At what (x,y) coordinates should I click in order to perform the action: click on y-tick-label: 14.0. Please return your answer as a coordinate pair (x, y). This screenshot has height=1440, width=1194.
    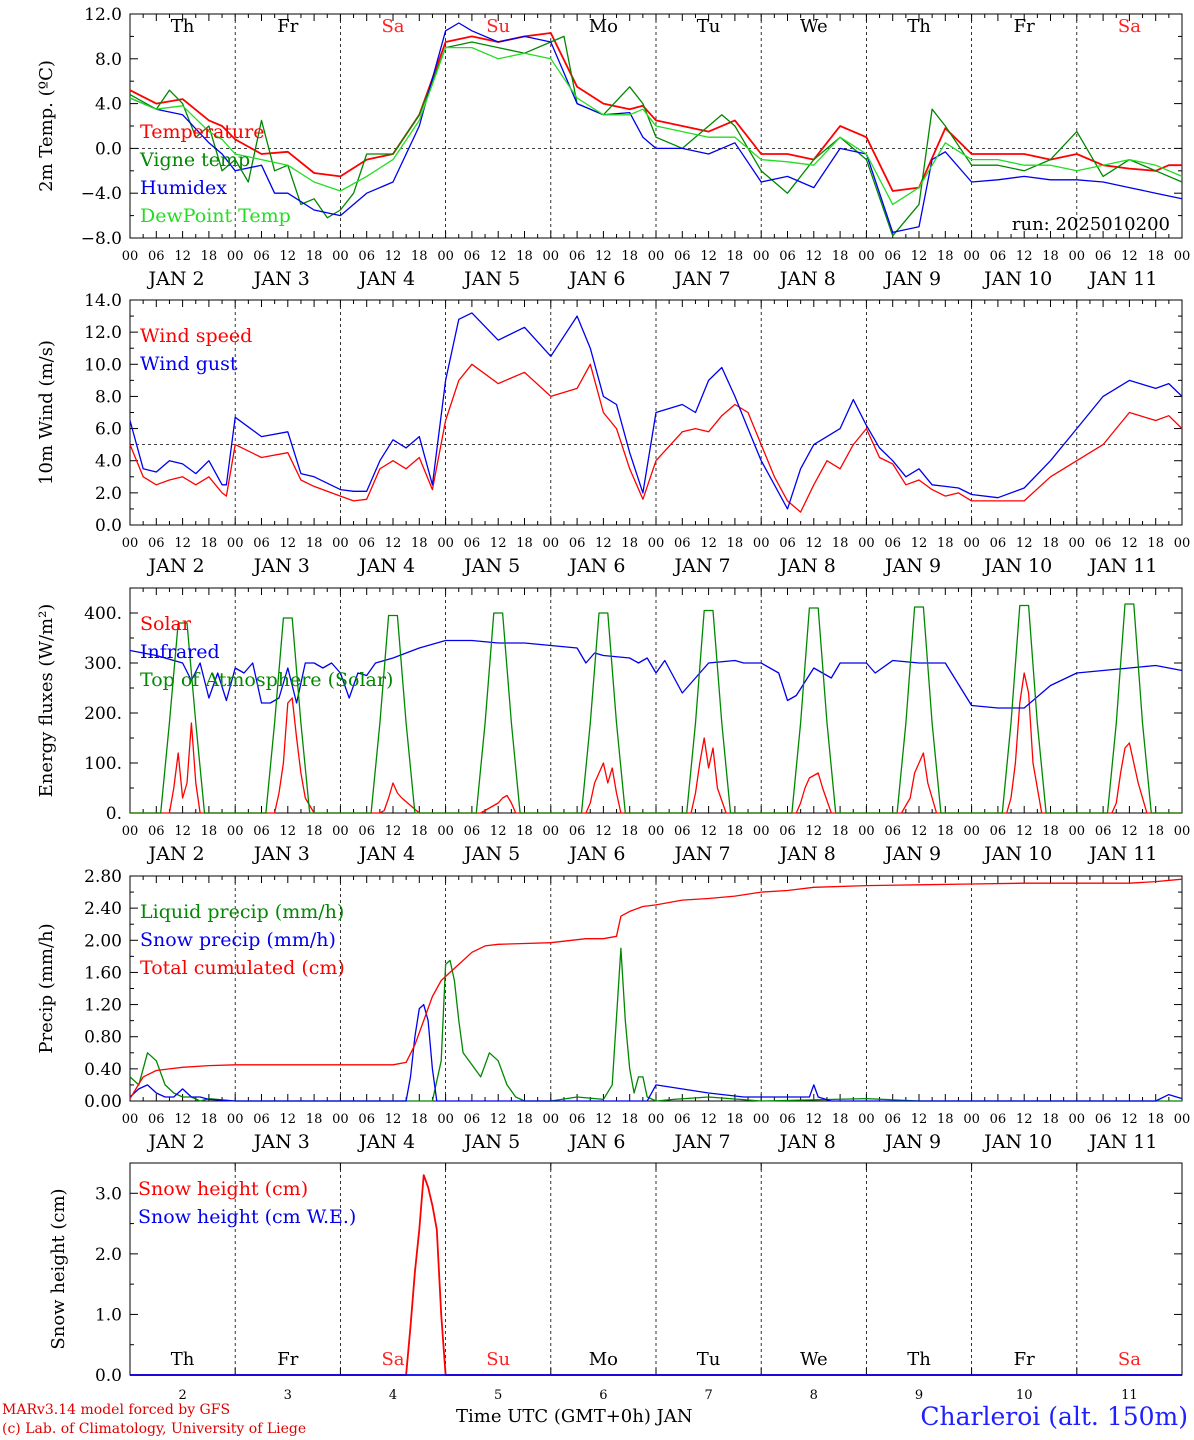
    Looking at the image, I should click on (103, 301).